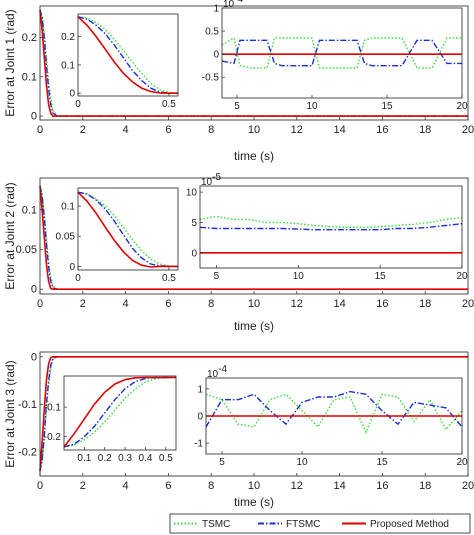 The width and height of the screenshot is (474, 535). What do you see at coordinates (29, 38) in the screenshot?
I see `y-tick-label: 0.2` at bounding box center [29, 38].